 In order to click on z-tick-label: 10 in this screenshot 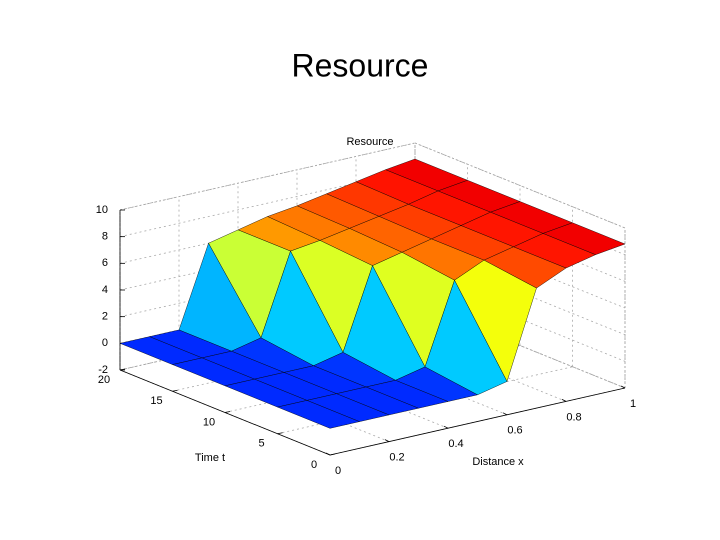, I will do `click(102, 210)`.